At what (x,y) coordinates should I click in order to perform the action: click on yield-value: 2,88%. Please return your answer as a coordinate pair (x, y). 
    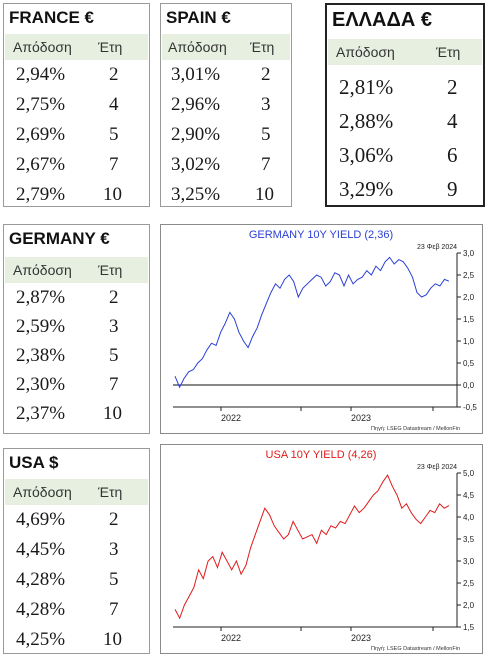
    Looking at the image, I should click on (366, 121).